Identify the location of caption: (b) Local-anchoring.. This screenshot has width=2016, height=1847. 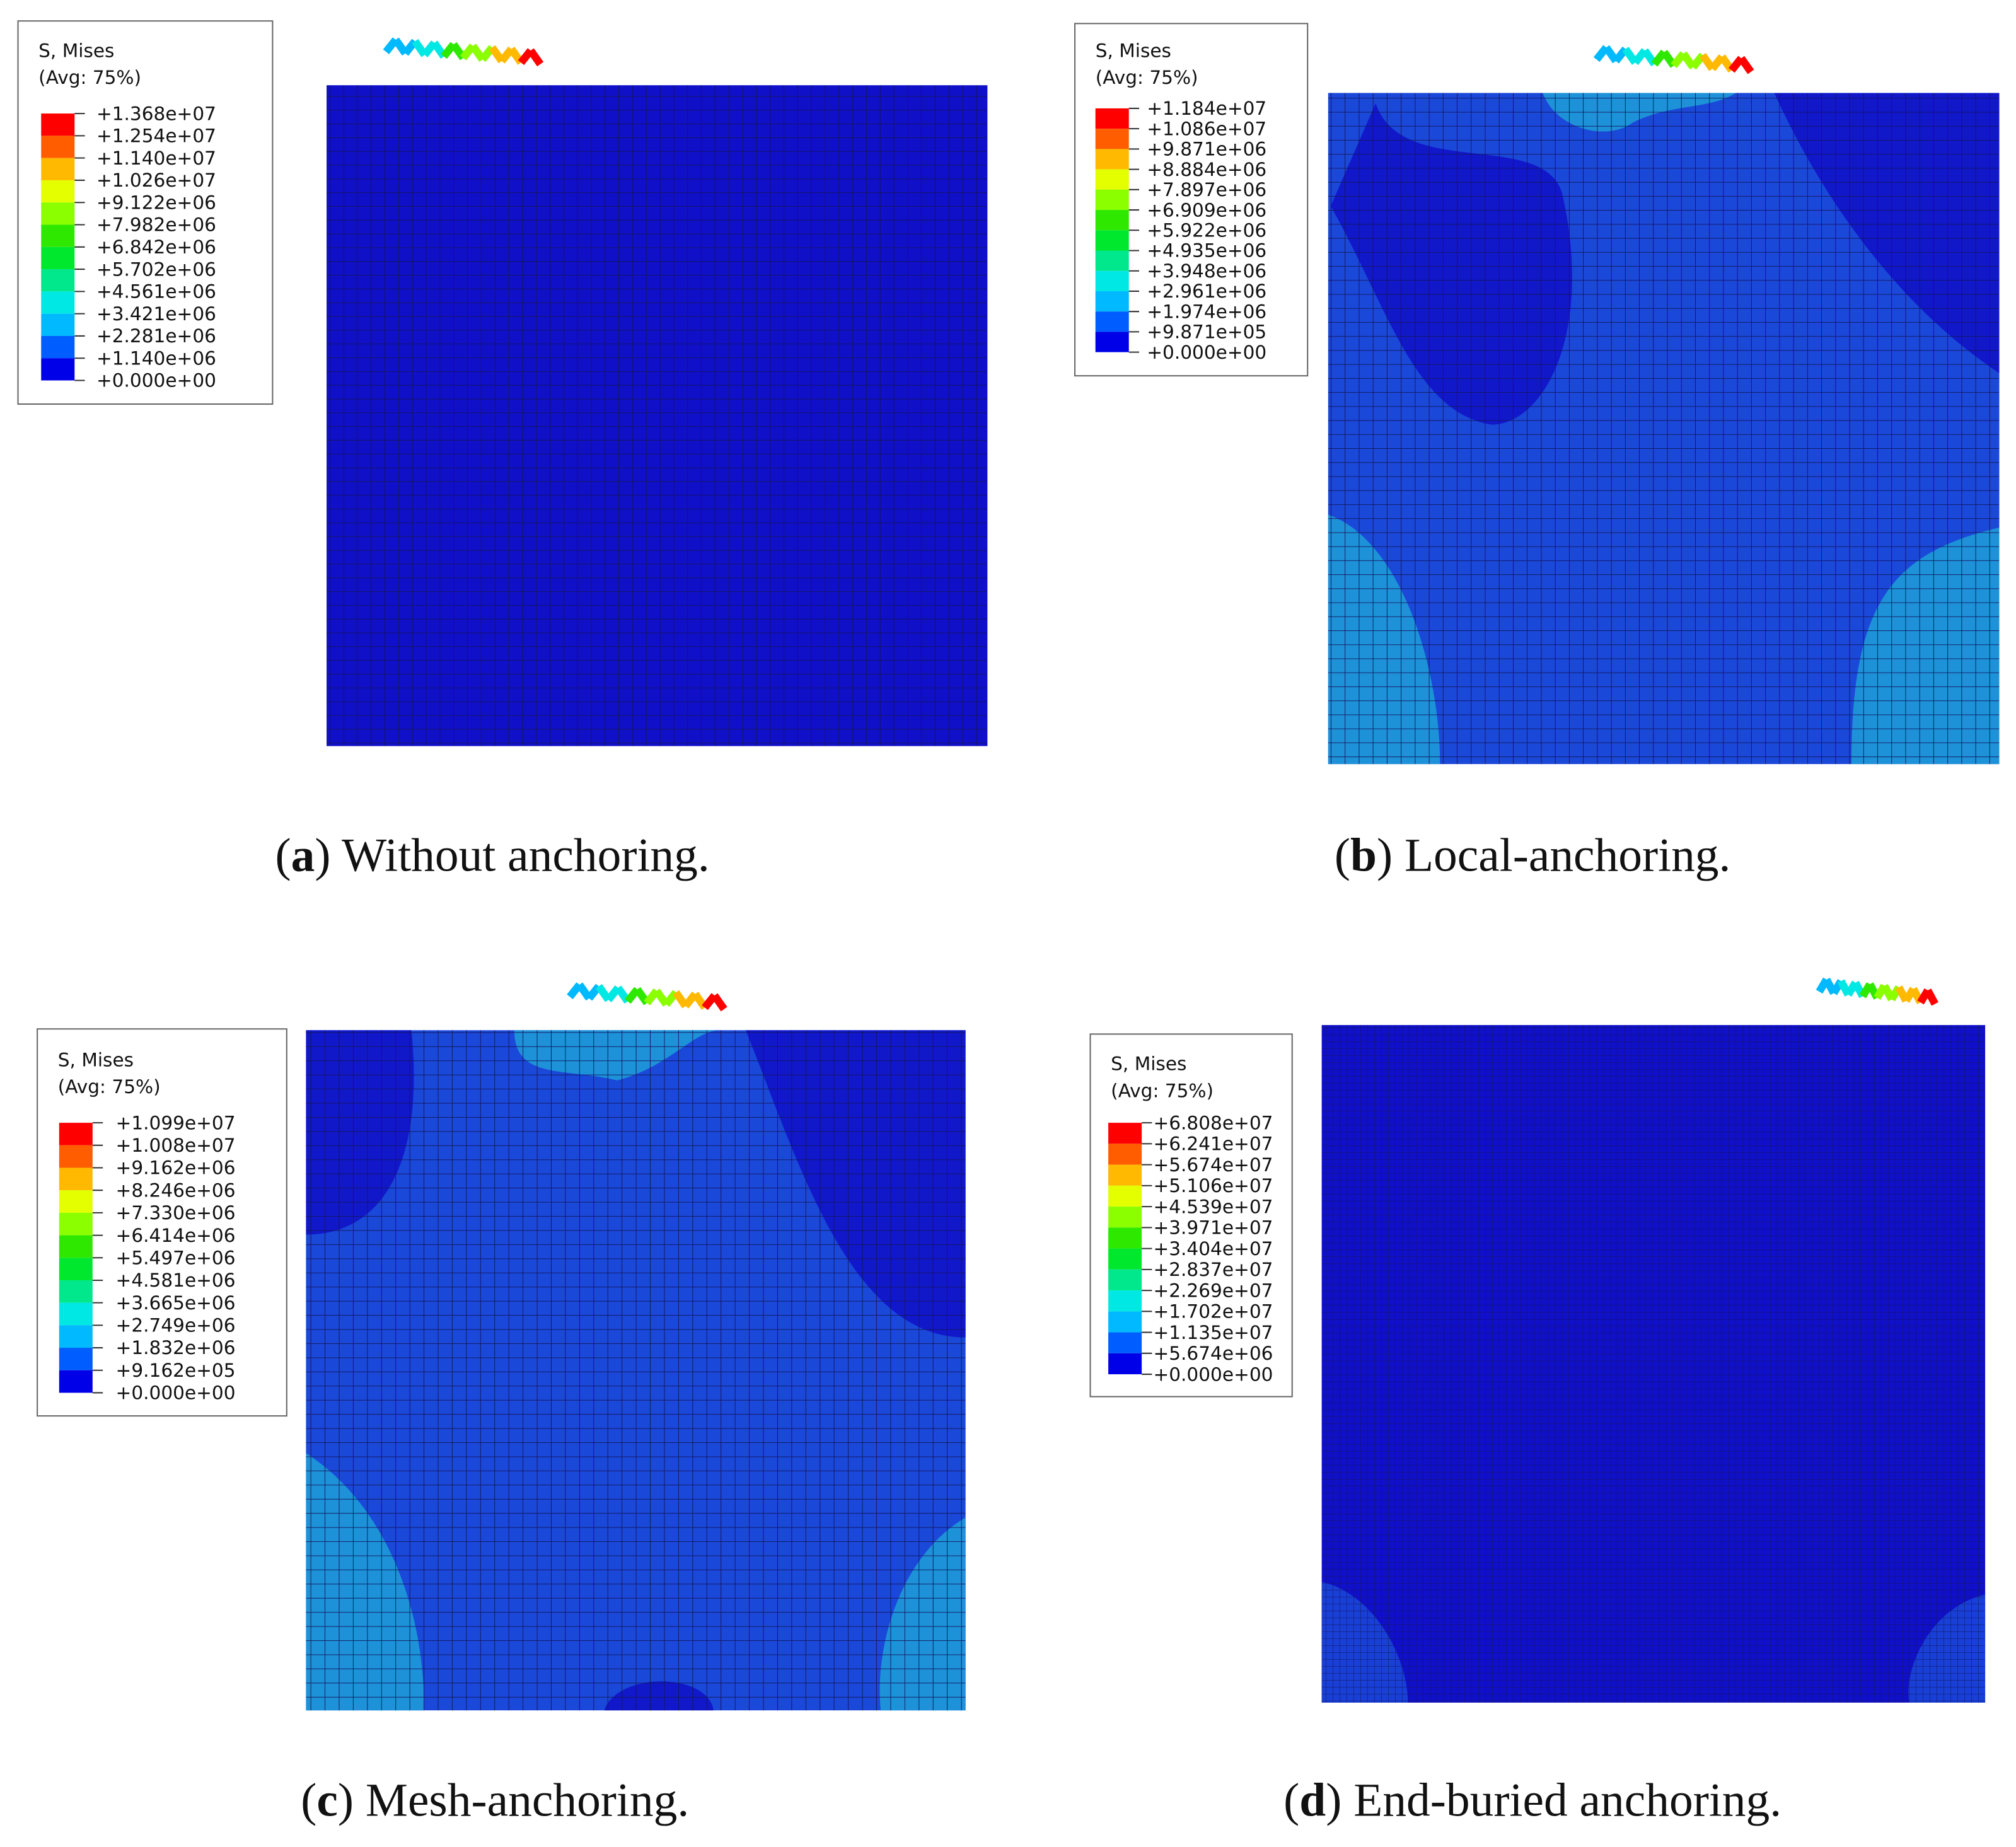
(1533, 855).